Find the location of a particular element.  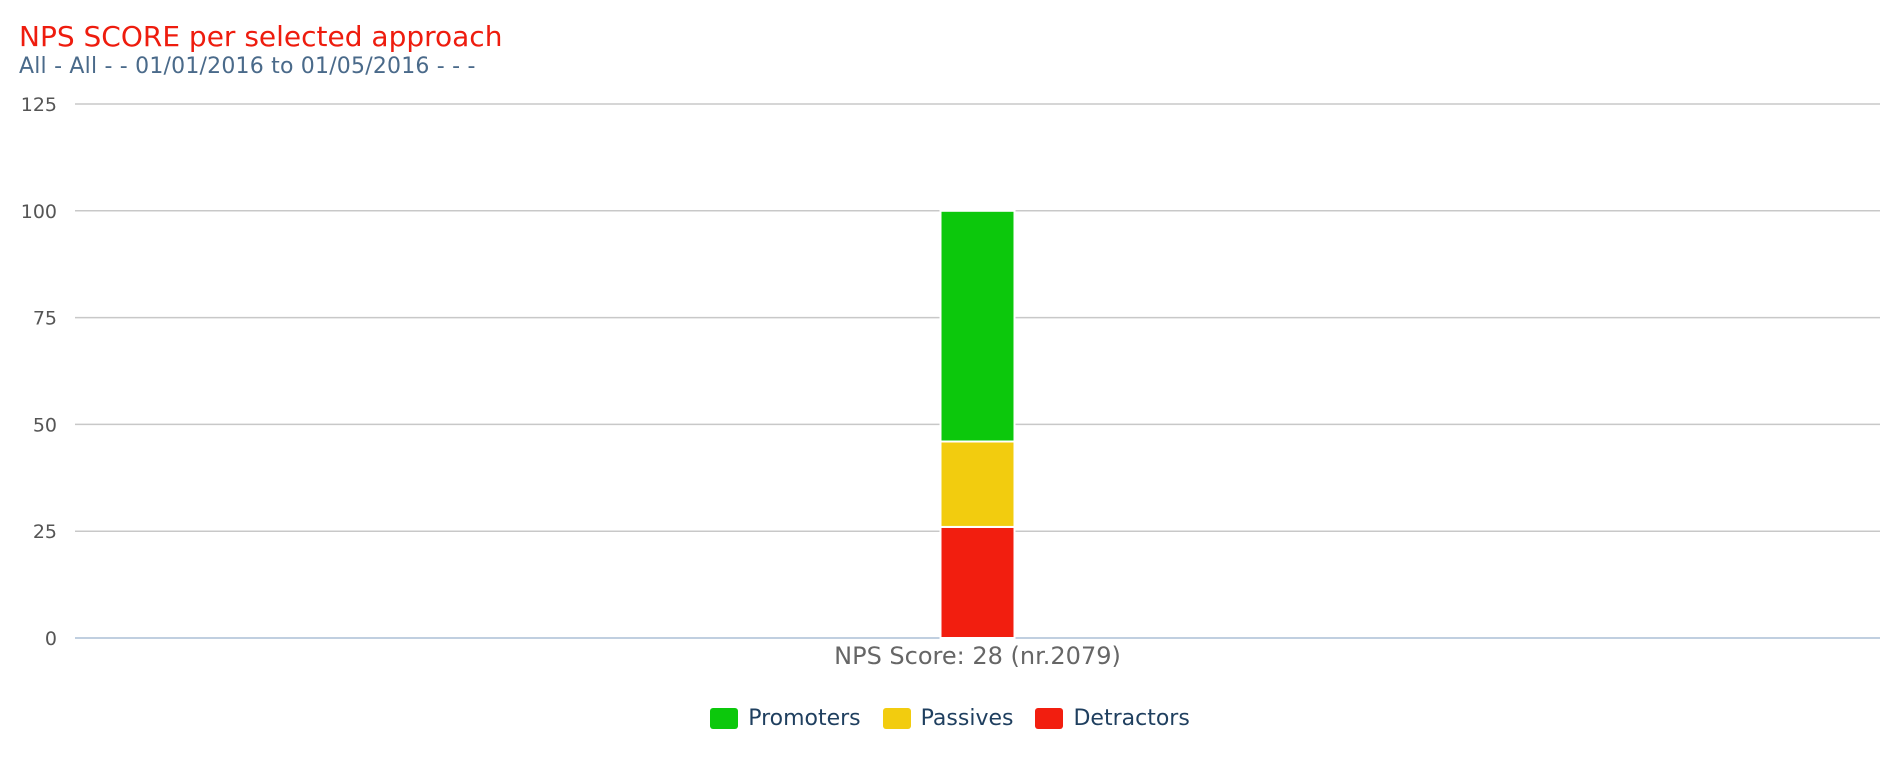

y-tick-label: 75 is located at coordinates (45, 319).